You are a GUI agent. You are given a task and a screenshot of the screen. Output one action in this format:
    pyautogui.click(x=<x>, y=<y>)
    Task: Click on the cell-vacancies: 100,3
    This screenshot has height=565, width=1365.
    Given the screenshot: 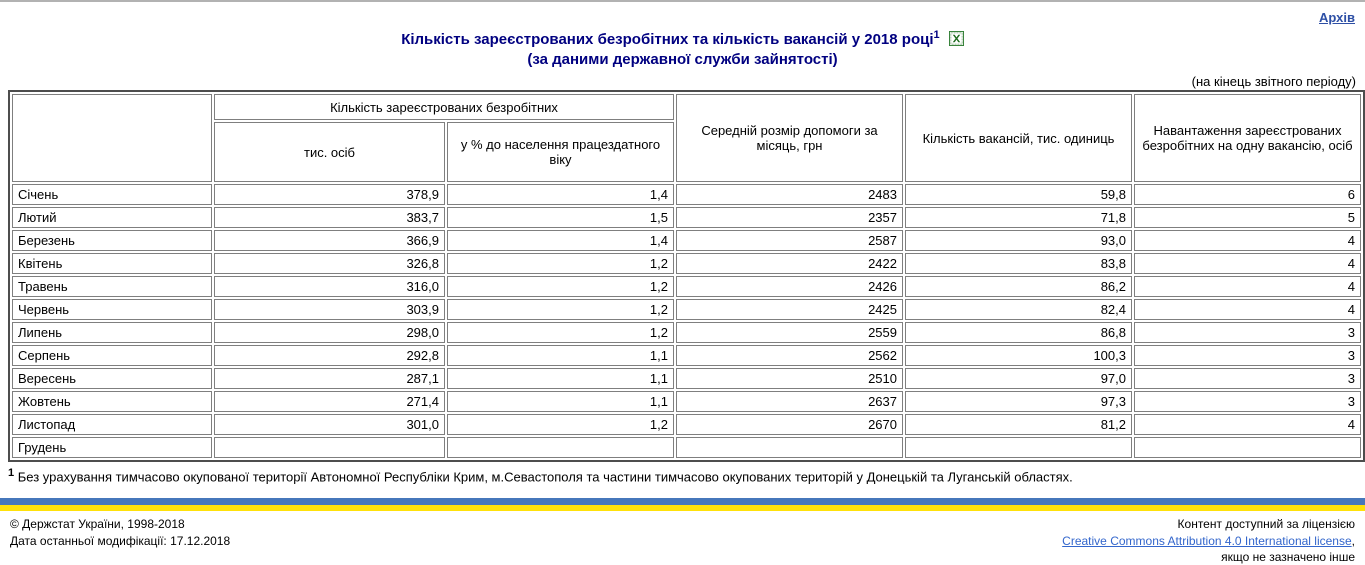 What is the action you would take?
    pyautogui.click(x=1018, y=355)
    